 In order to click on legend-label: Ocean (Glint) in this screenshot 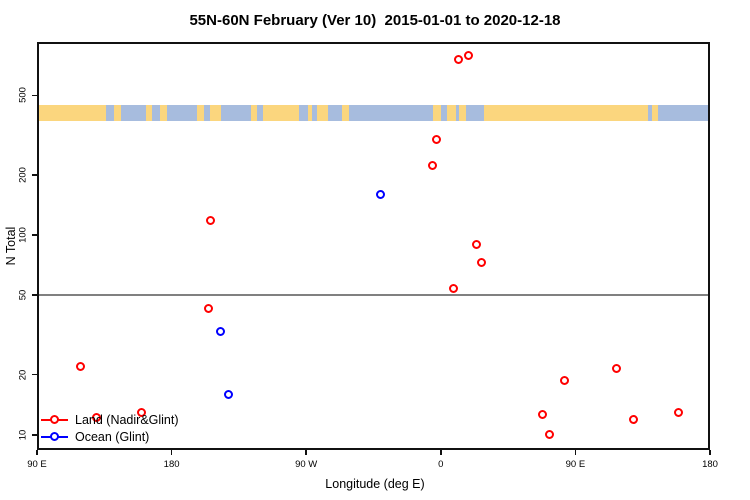, I will do `click(112, 436)`.